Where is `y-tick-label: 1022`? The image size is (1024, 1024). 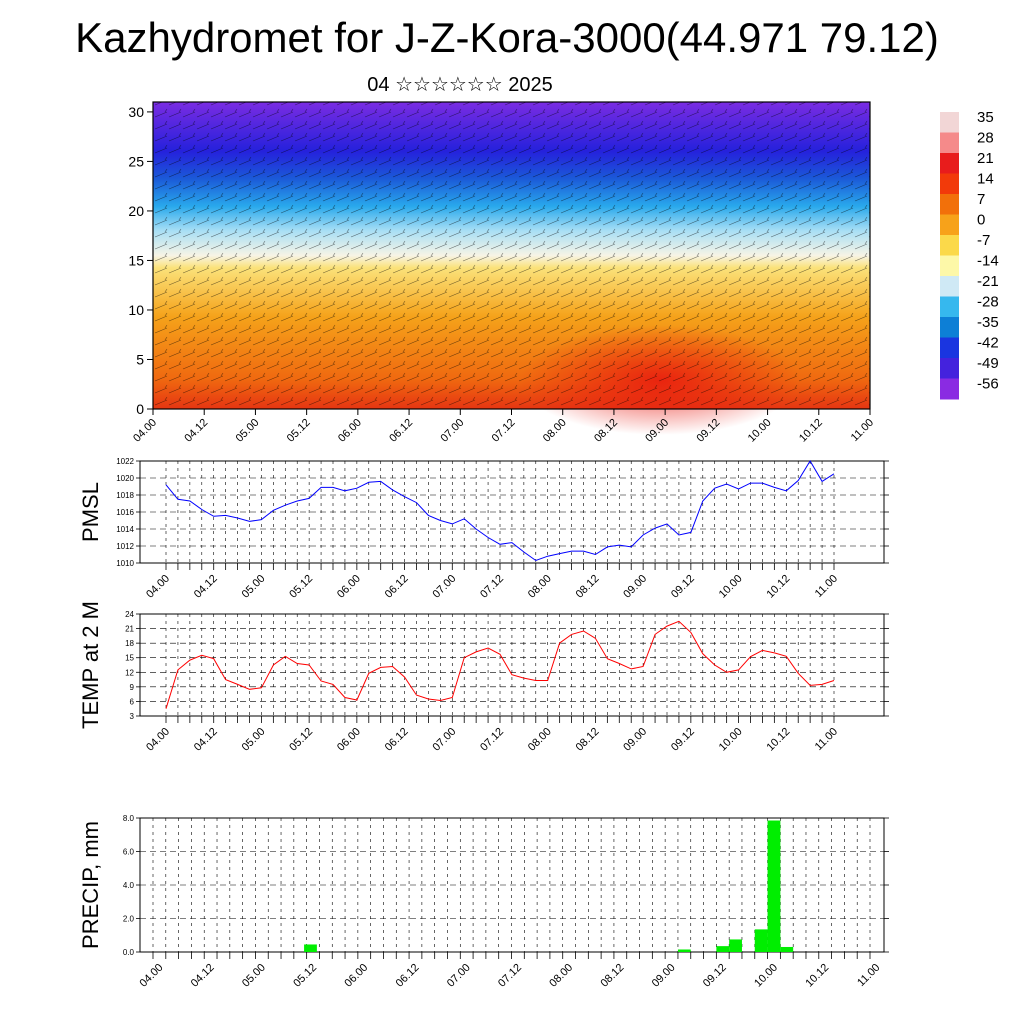 y-tick-label: 1022 is located at coordinates (125, 461).